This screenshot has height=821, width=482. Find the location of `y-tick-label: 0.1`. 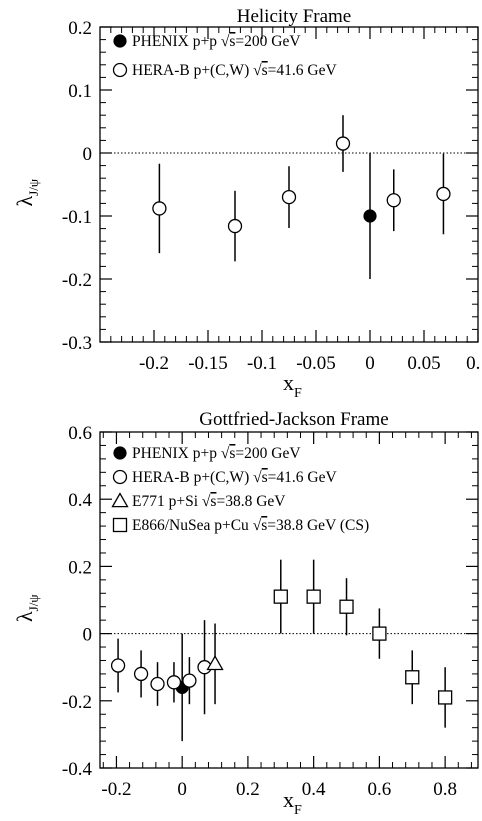

y-tick-label: 0.1 is located at coordinates (80, 91).